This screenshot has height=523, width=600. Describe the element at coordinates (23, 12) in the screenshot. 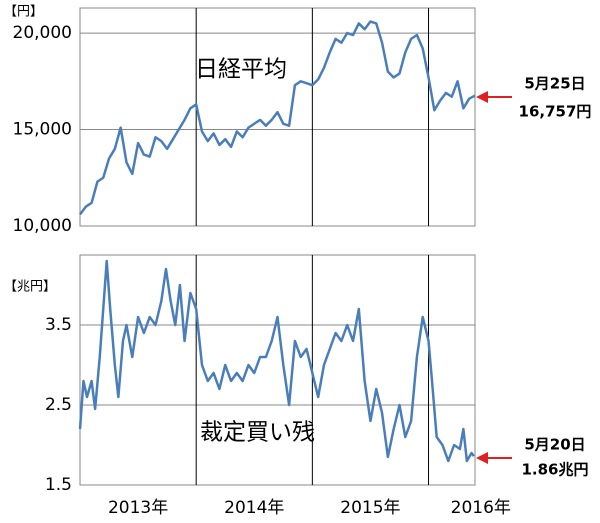

I see `y-unit-label: 【円】` at that location.